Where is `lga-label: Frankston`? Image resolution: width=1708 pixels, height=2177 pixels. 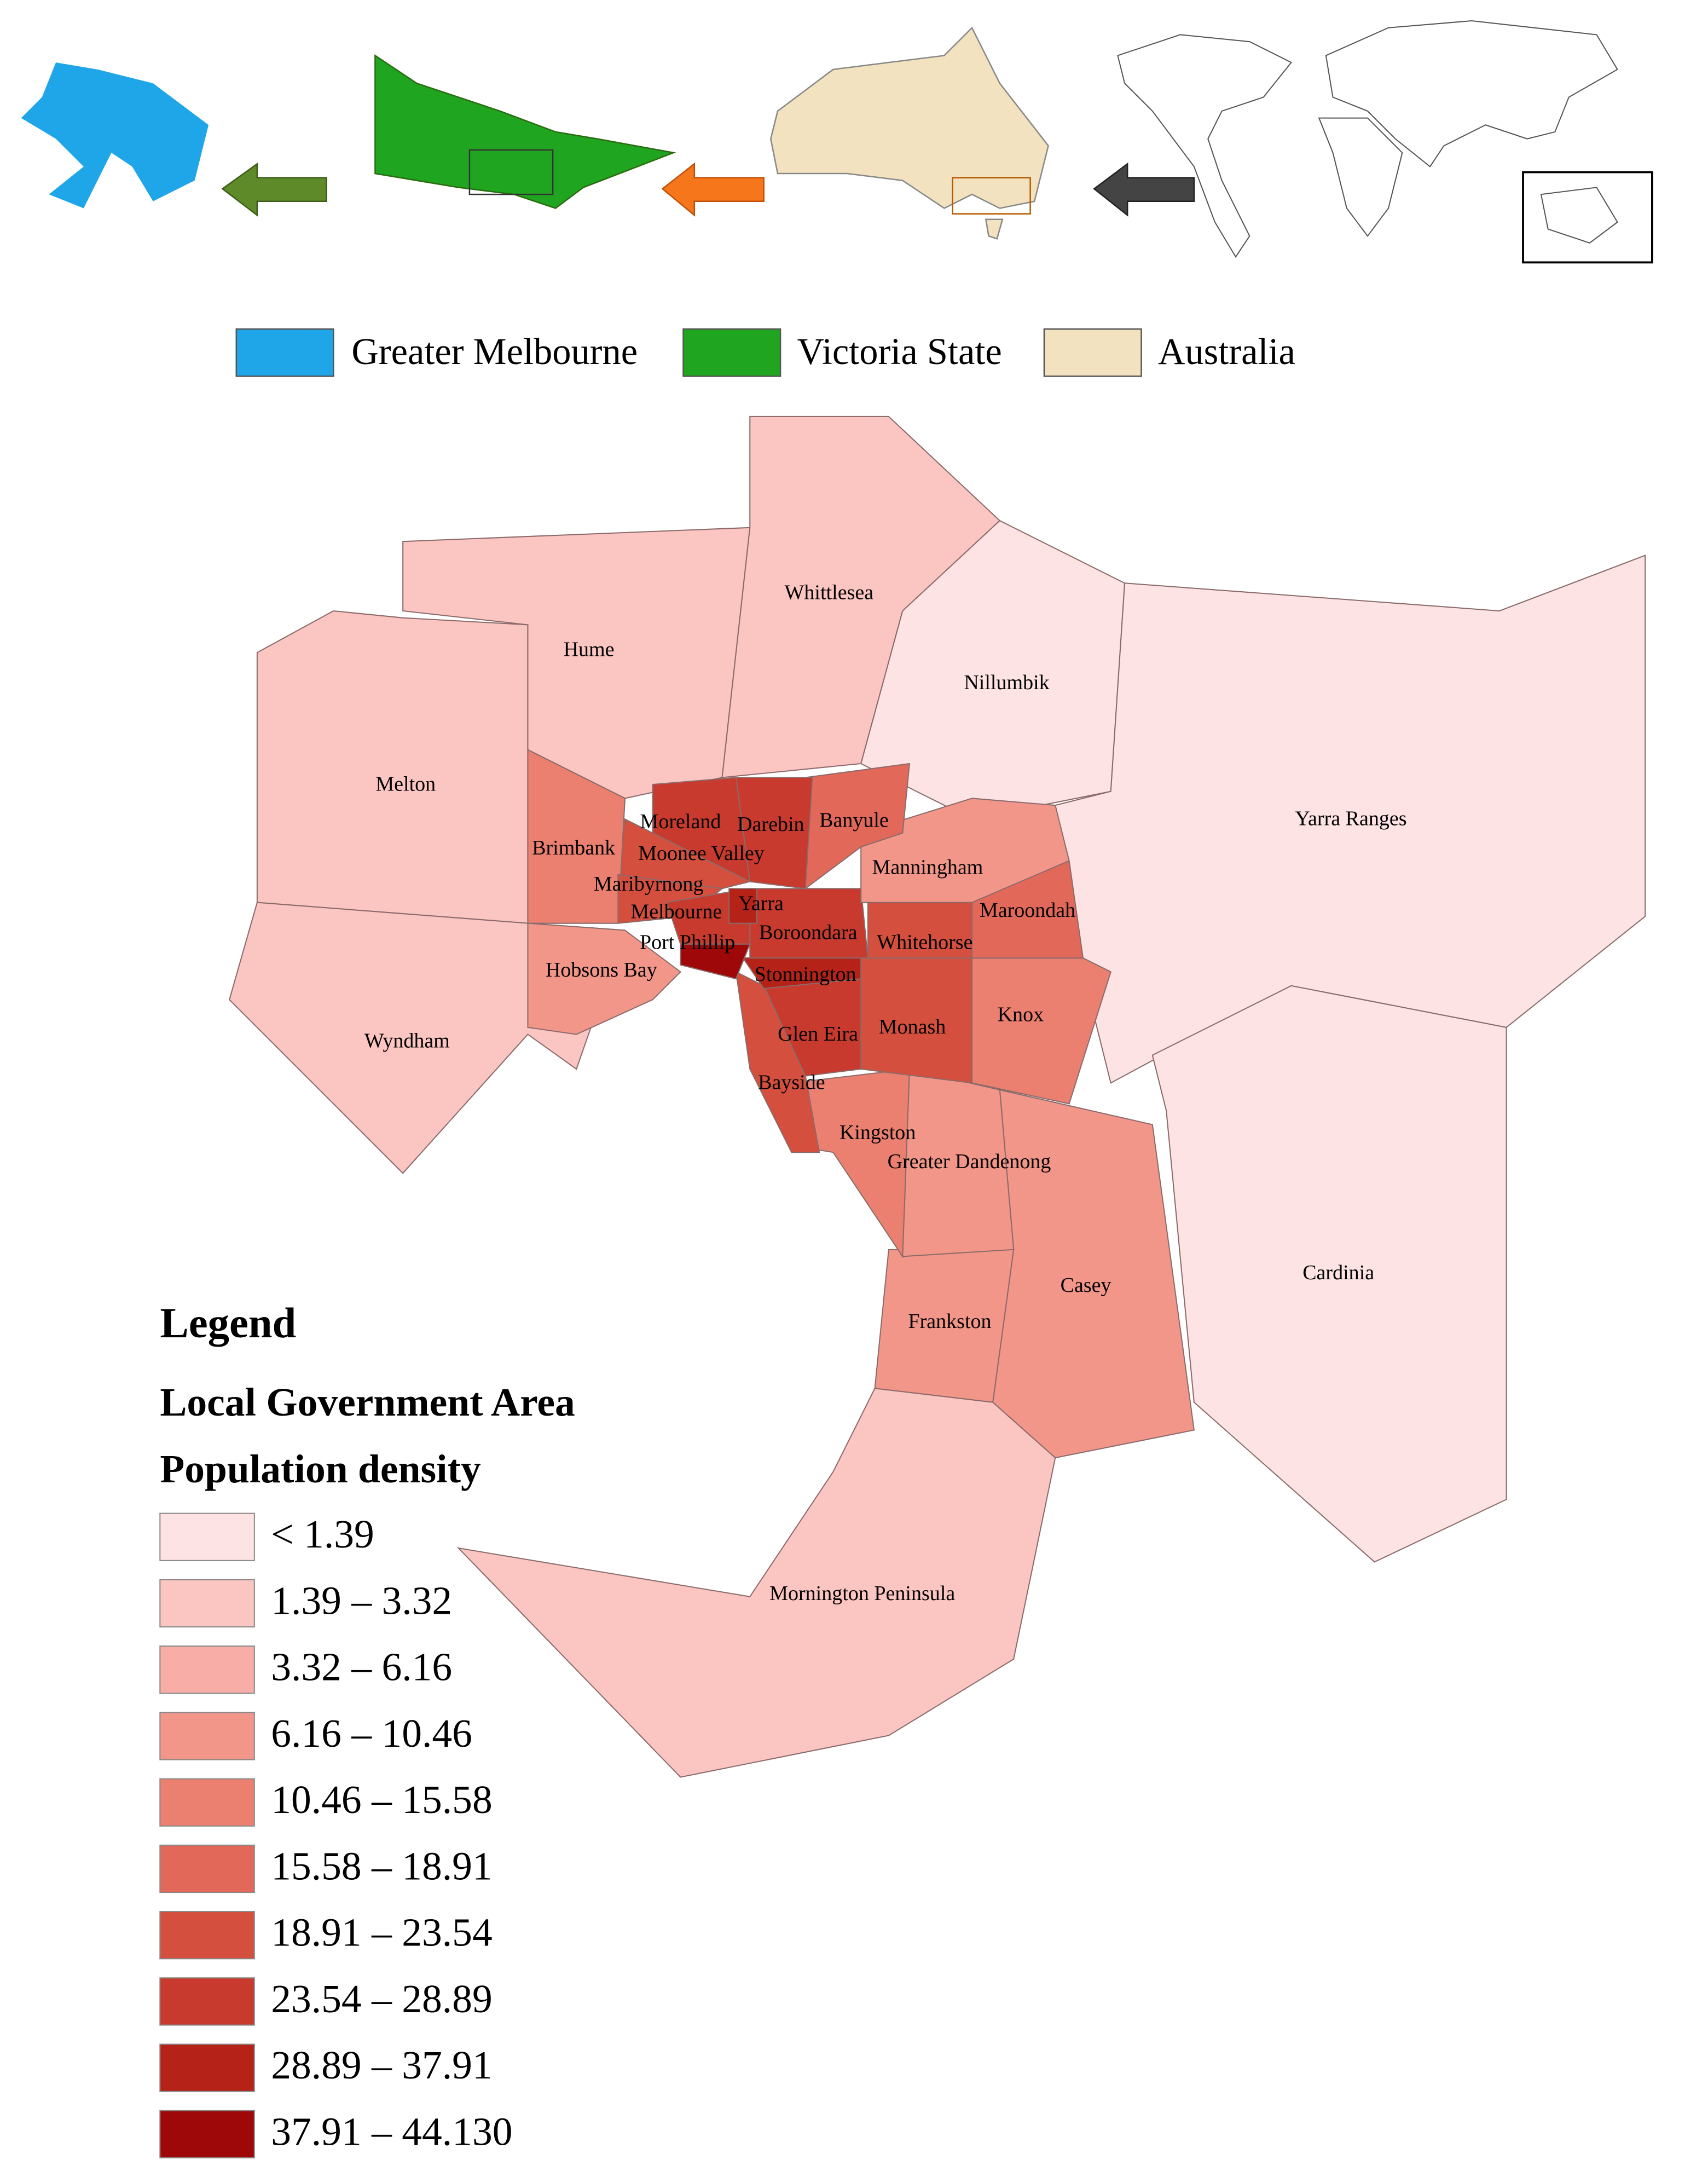
lga-label: Frankston is located at coordinates (950, 1321).